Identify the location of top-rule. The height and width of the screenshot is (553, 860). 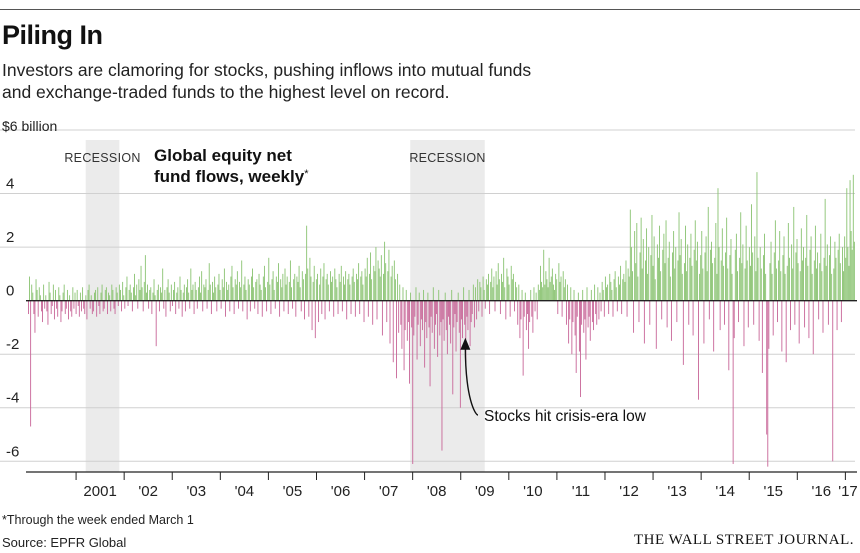
(430, 9).